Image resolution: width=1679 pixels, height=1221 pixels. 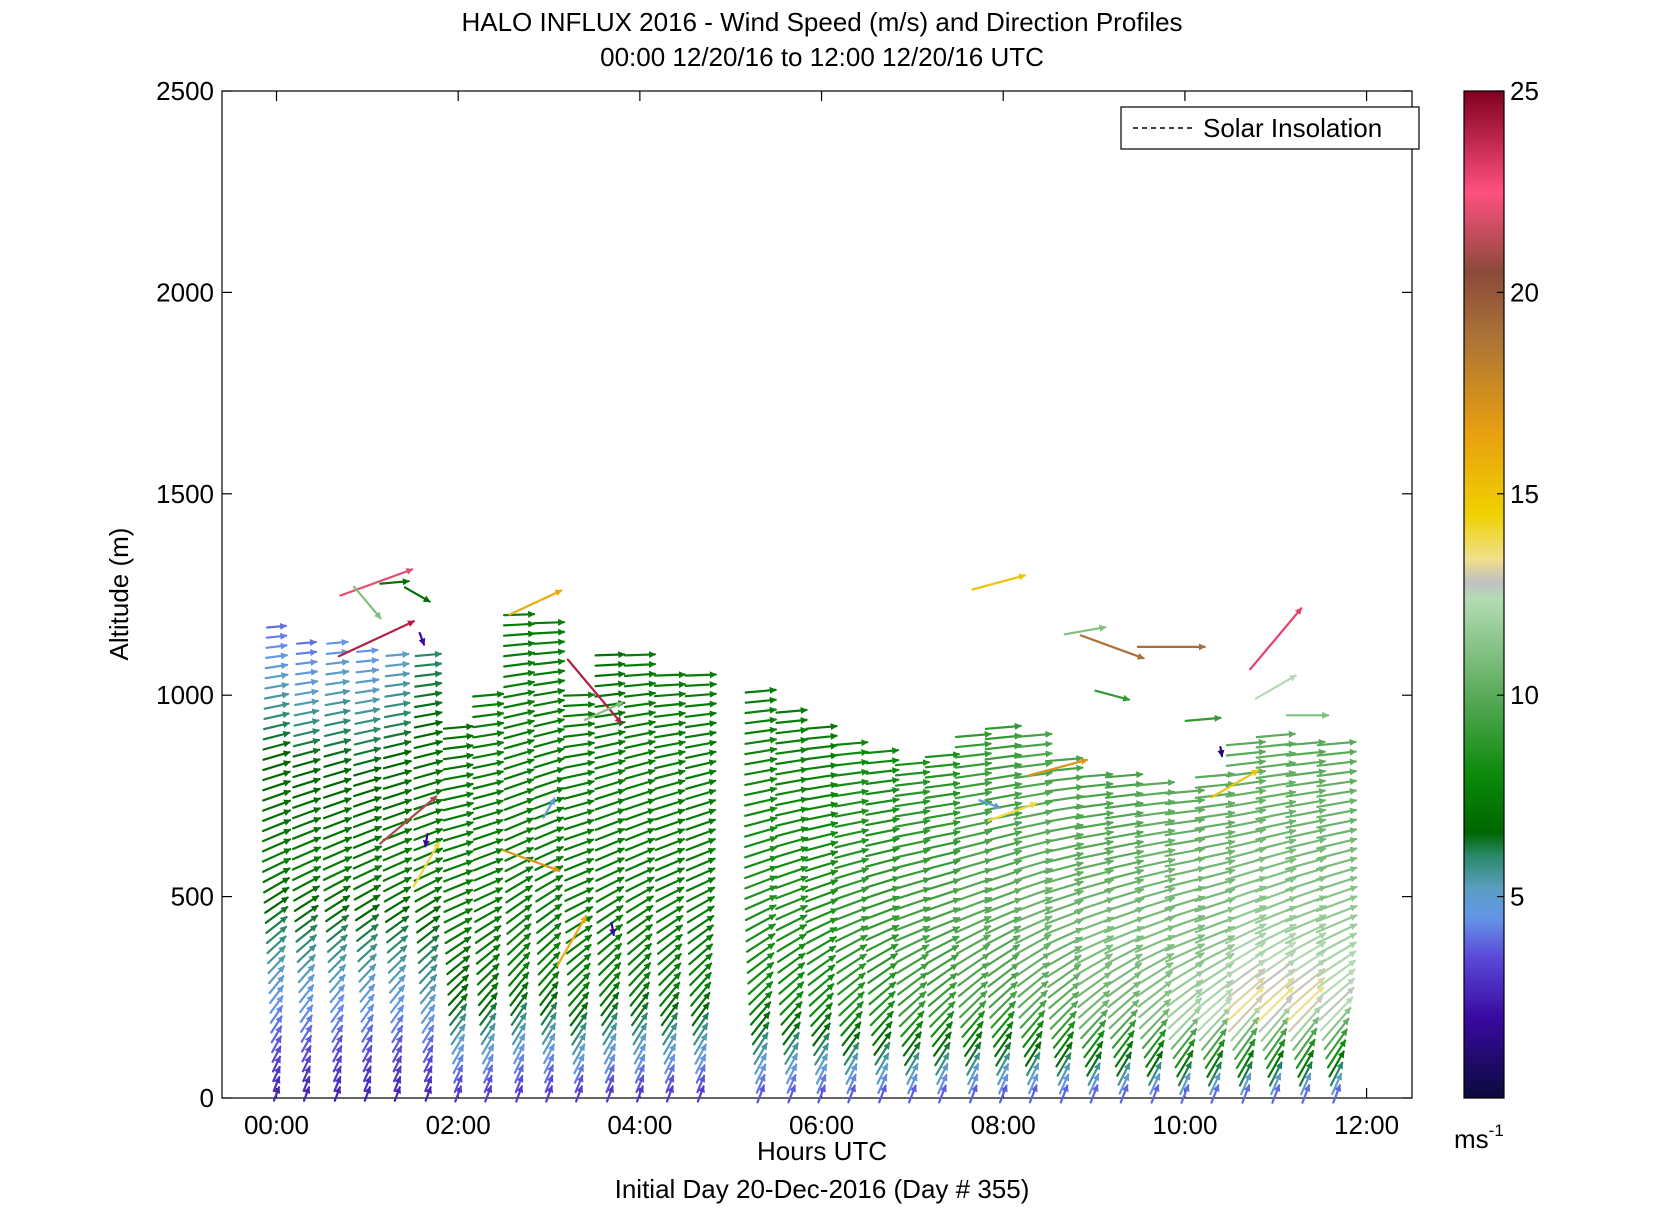 I want to click on y-tick-label: 2000, so click(x=185, y=292).